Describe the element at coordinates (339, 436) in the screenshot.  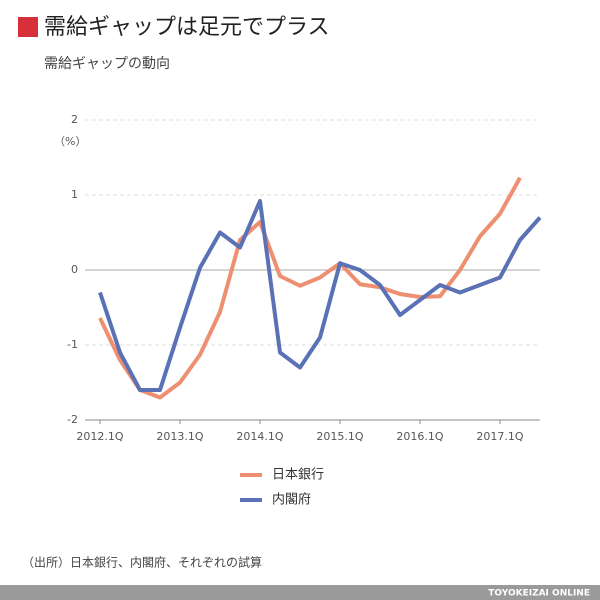
I see `x-tick-label: 2015.1Q` at that location.